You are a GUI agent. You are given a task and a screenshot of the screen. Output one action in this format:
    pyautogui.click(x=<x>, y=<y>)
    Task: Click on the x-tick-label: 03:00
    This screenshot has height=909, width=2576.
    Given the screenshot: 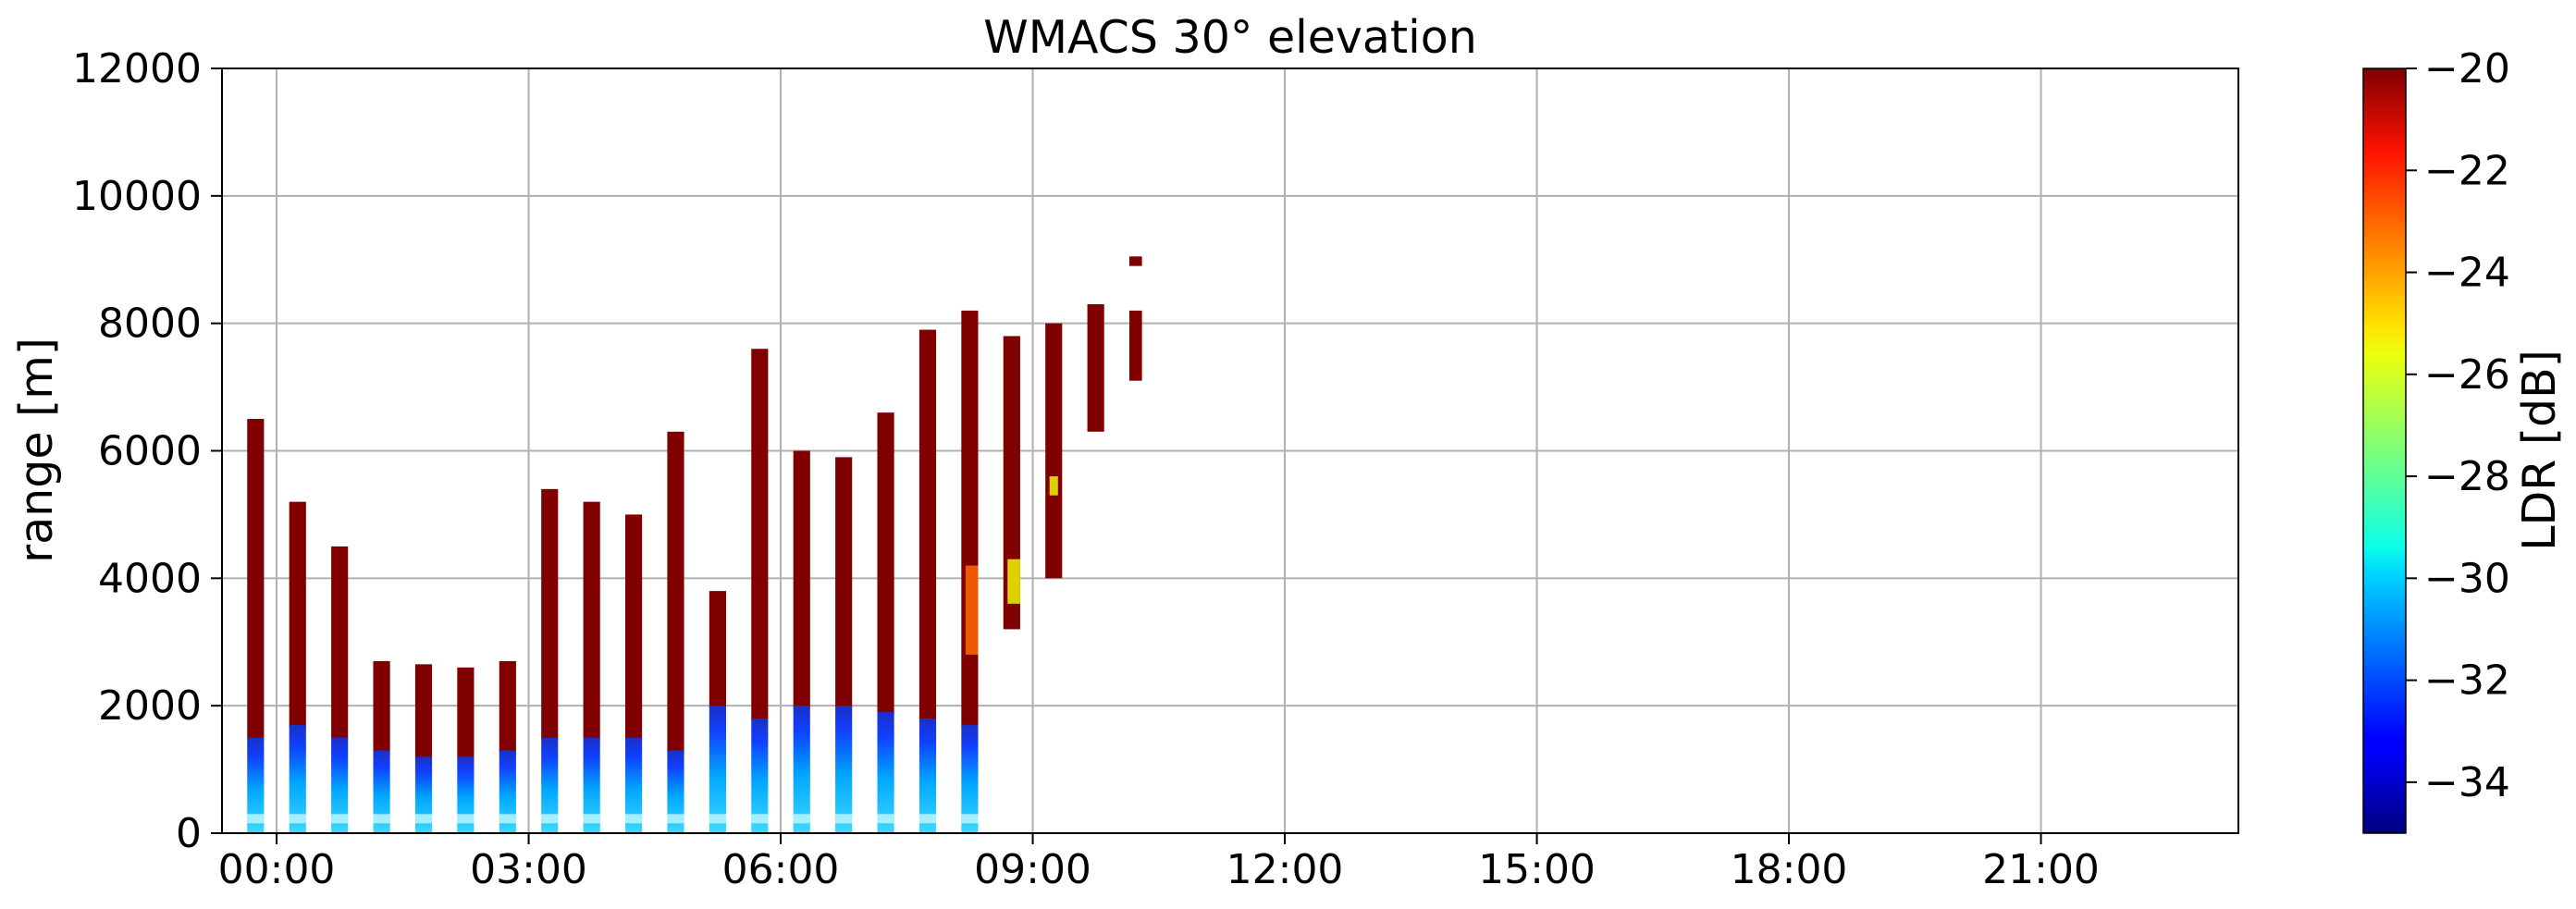 What is the action you would take?
    pyautogui.click(x=528, y=869)
    